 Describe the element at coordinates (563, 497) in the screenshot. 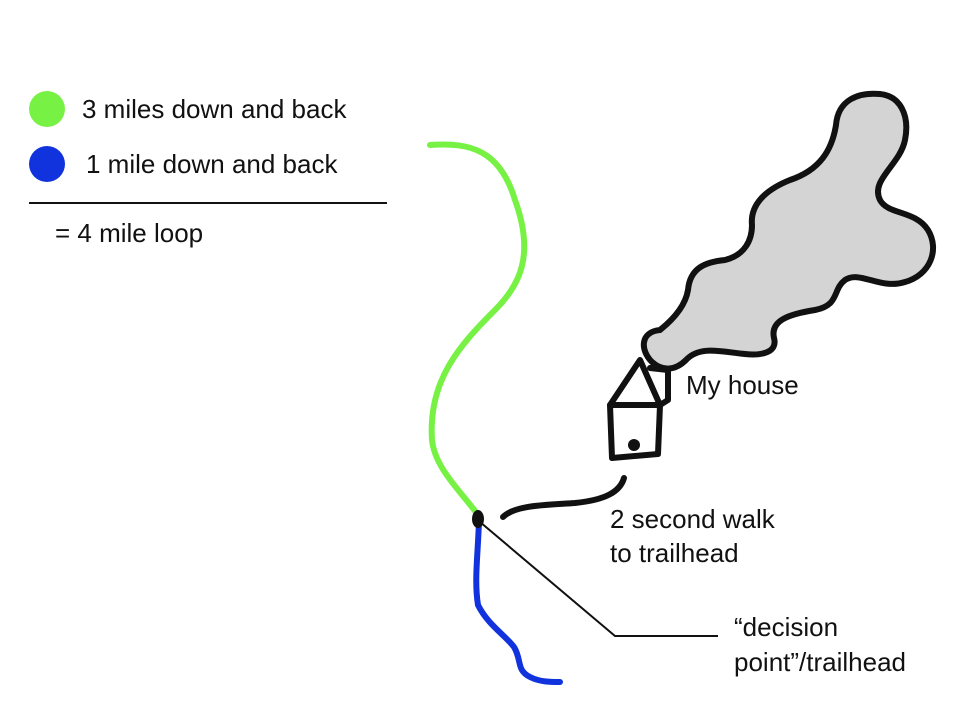

I see `walk-path` at that location.